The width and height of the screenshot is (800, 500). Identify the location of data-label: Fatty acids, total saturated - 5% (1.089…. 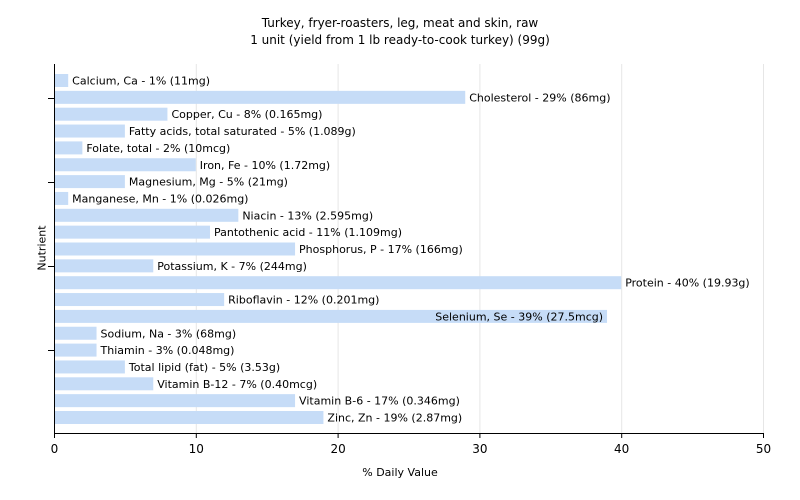
(242, 131).